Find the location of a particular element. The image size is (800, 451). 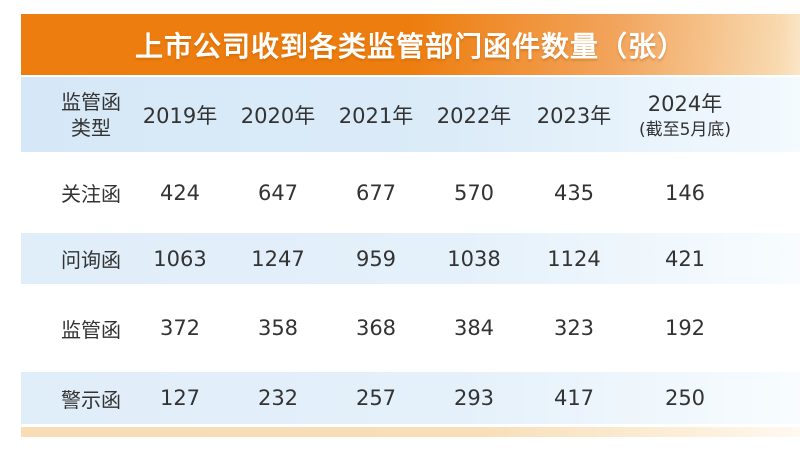

table-cell-value: 293 is located at coordinates (474, 398).